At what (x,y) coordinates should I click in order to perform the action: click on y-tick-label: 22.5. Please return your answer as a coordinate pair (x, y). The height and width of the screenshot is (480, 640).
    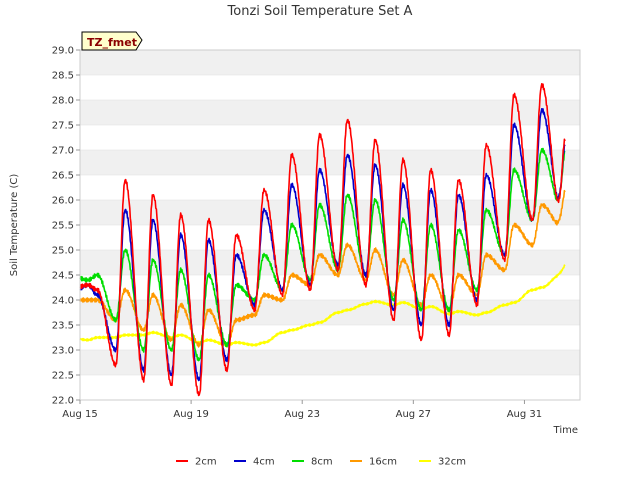
    Looking at the image, I should click on (63, 376).